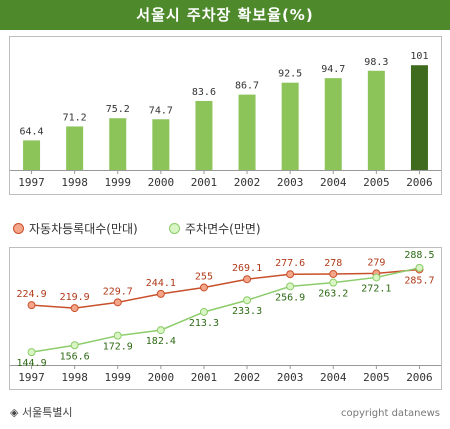 This screenshot has width=450, height=429. Describe the element at coordinates (83, 229) in the screenshot. I see `legend-label-cars: 자동차등록대수(만대)` at that location.